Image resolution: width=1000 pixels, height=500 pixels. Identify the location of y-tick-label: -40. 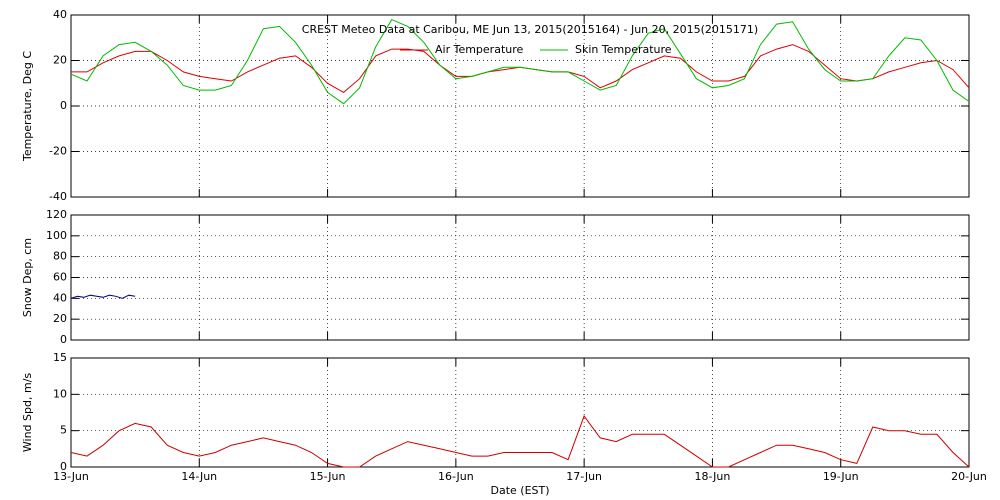
(58, 196).